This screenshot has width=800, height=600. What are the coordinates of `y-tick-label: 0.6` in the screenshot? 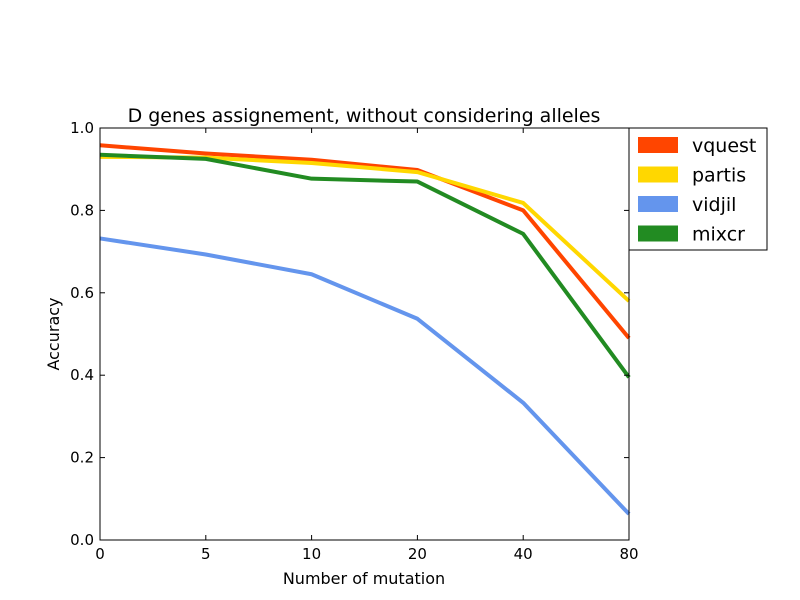 It's located at (82, 293).